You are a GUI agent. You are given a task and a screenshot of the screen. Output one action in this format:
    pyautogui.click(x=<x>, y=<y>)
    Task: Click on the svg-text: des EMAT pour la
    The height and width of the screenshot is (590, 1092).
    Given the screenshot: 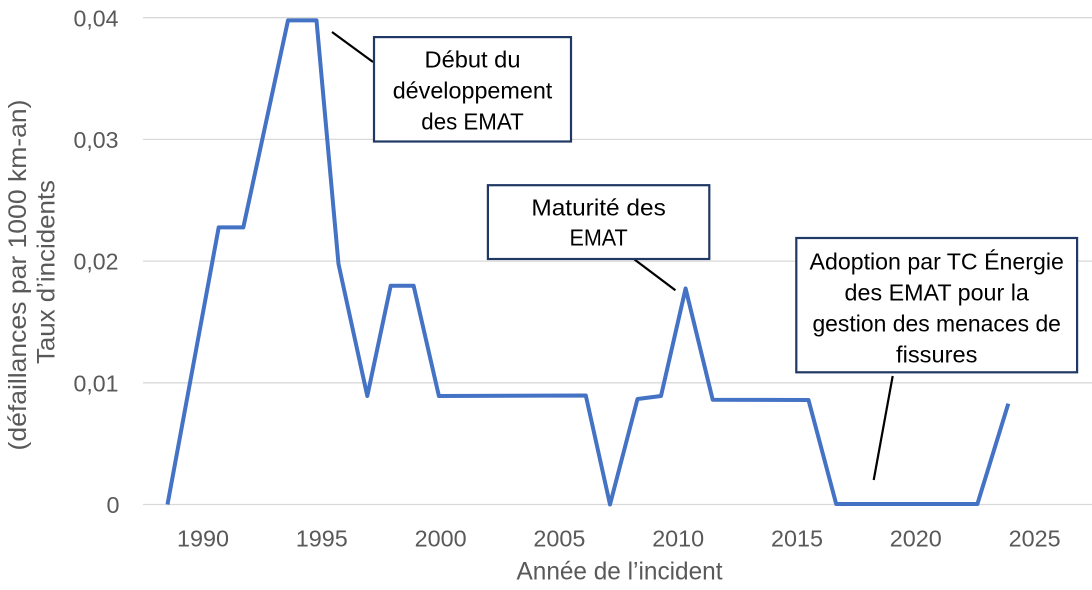 What is the action you would take?
    pyautogui.click(x=937, y=293)
    